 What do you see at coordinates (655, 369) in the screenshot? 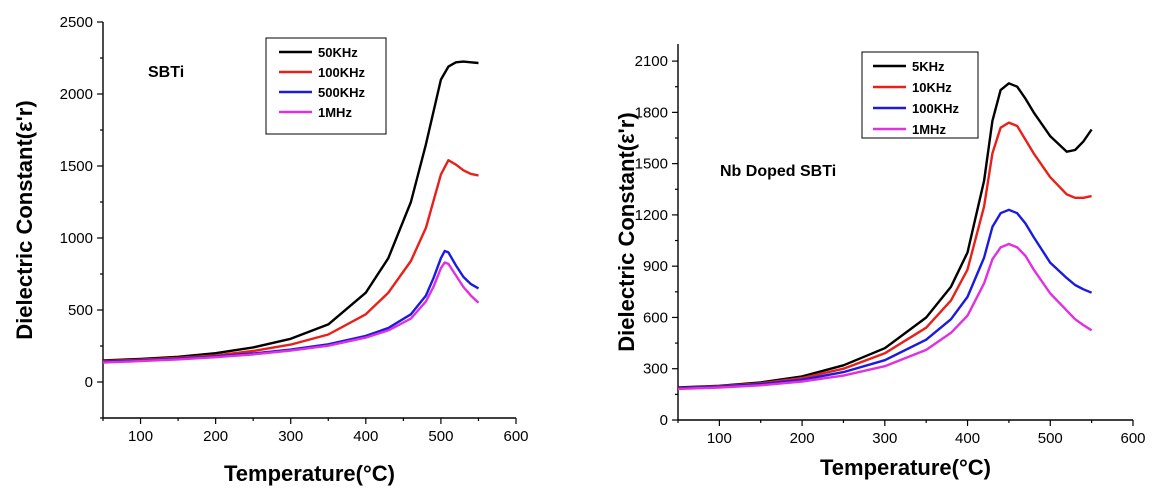
I see `y-tick-label: 300` at bounding box center [655, 369].